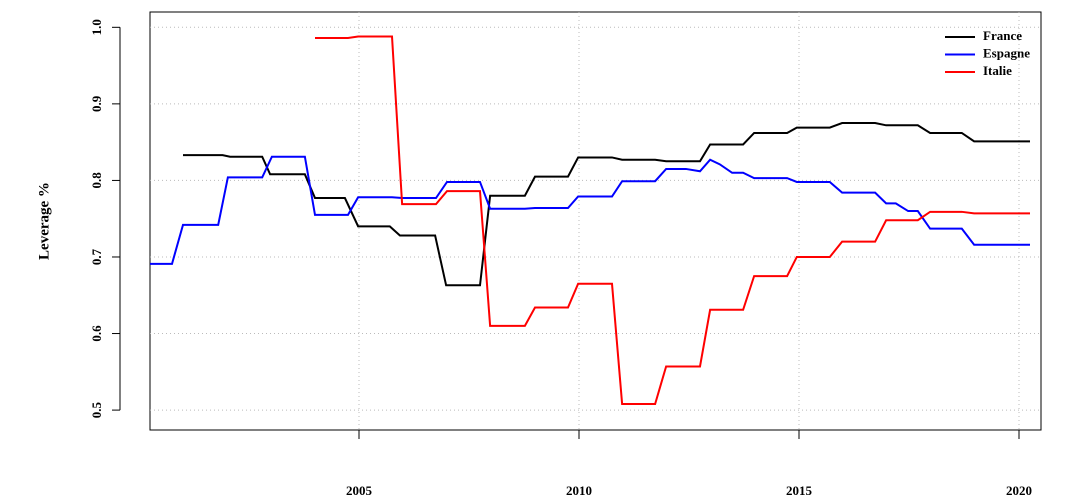 The width and height of the screenshot is (1069, 504). What do you see at coordinates (1019, 490) in the screenshot?
I see `x-tick-label: 2020` at bounding box center [1019, 490].